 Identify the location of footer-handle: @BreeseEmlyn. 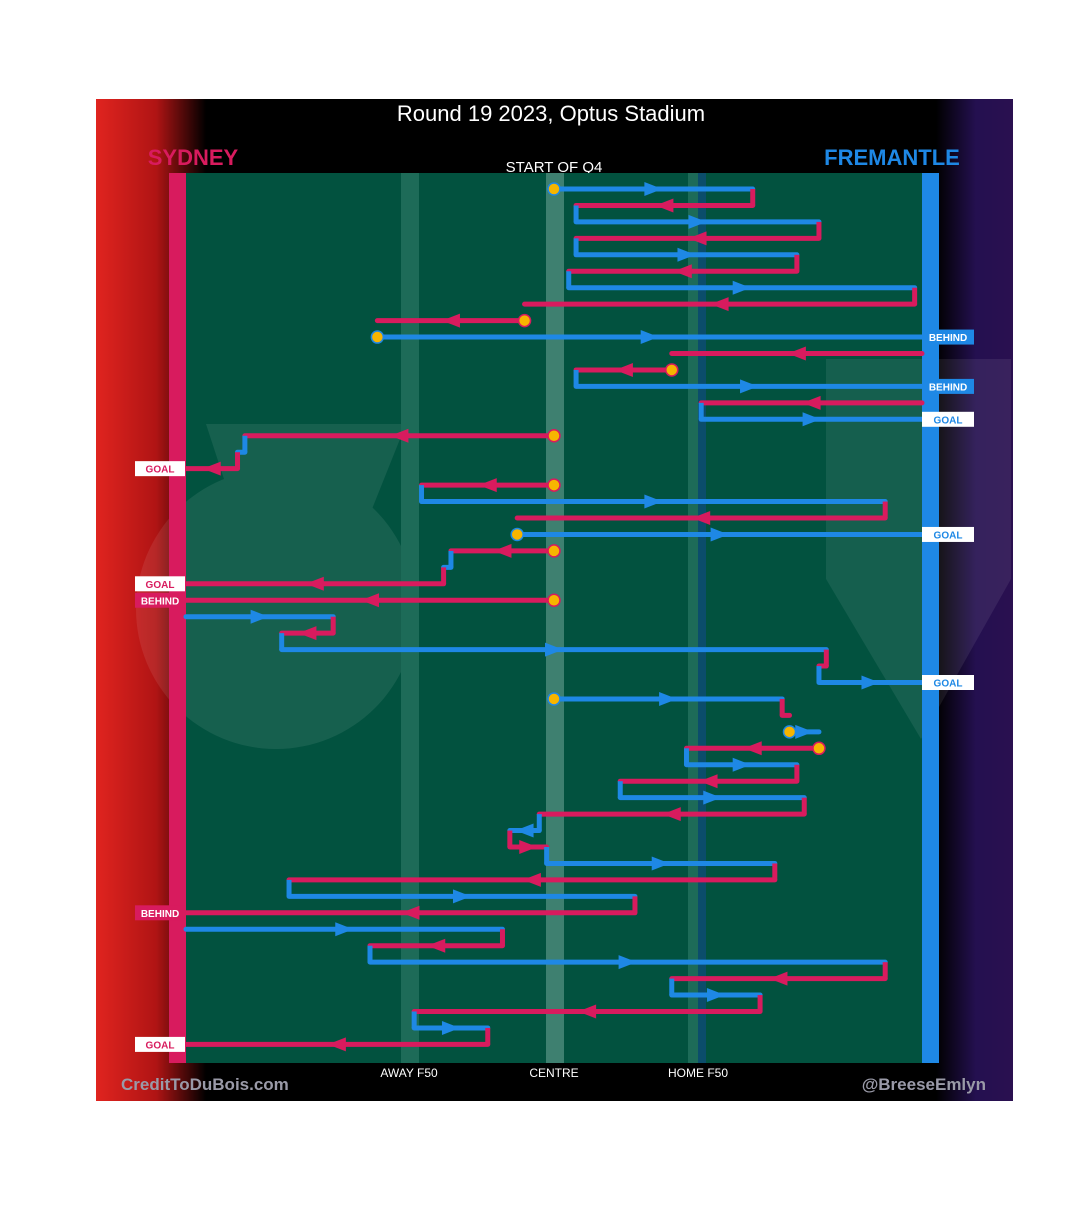
(924, 1084).